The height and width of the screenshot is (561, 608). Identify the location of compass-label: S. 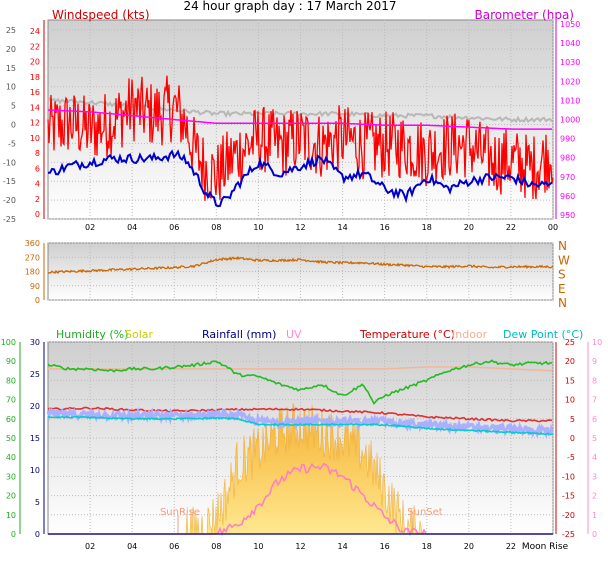
(562, 275).